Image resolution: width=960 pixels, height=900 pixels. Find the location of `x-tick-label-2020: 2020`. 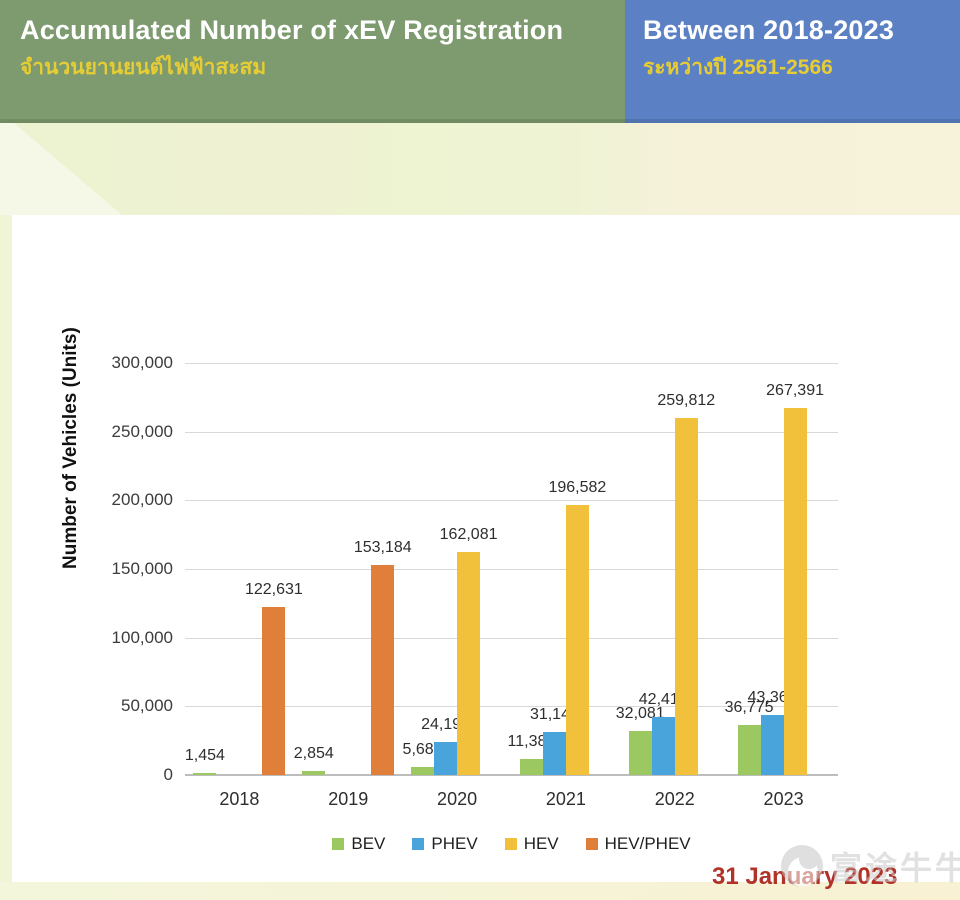

x-tick-label-2020: 2020 is located at coordinates (457, 799).